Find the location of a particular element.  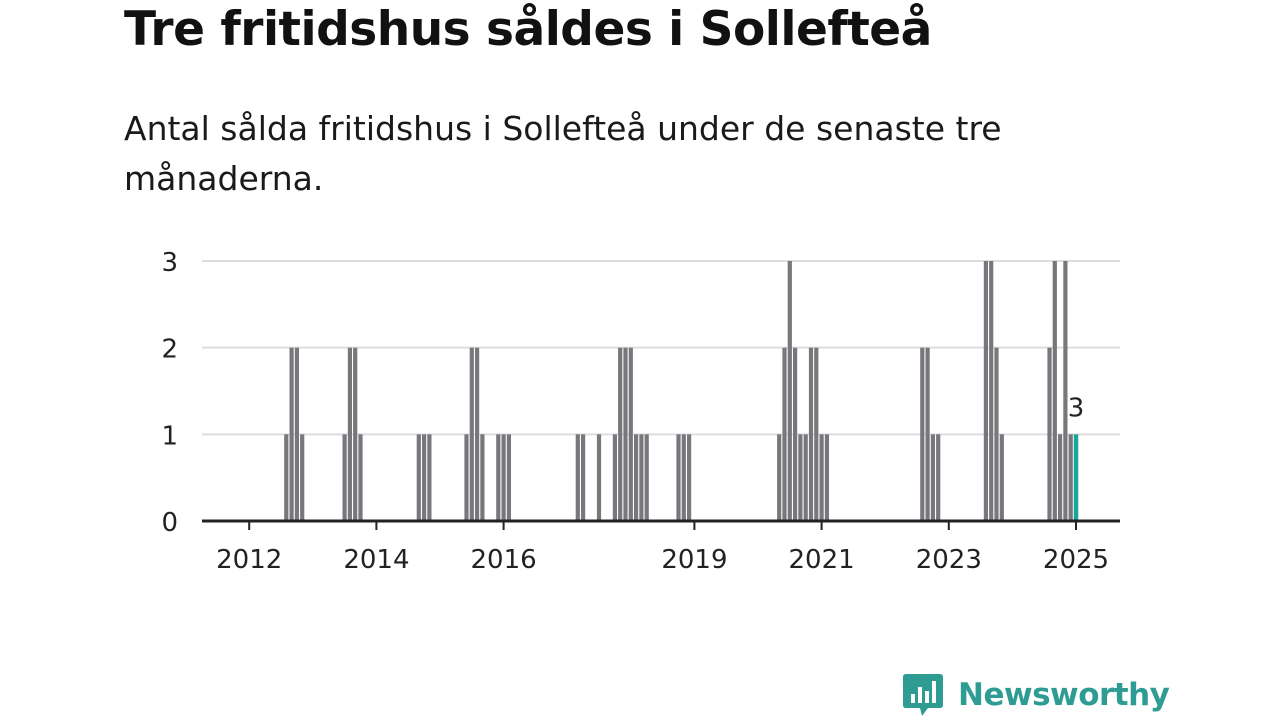

x-tick-label: 2021 is located at coordinates (822, 560).